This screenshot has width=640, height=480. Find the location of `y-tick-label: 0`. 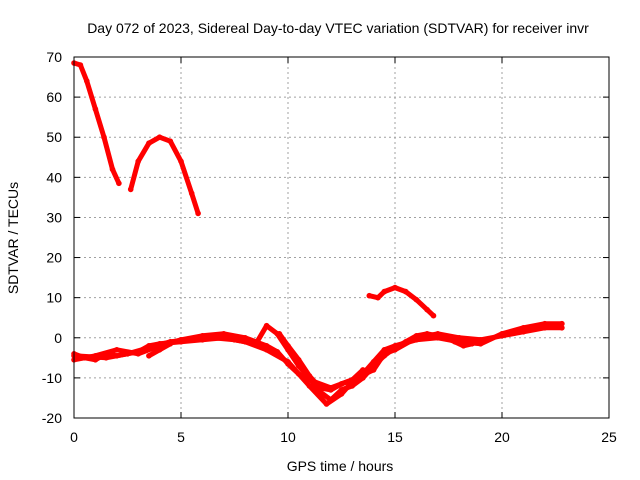

y-tick-label: 0 is located at coordinates (58, 338).